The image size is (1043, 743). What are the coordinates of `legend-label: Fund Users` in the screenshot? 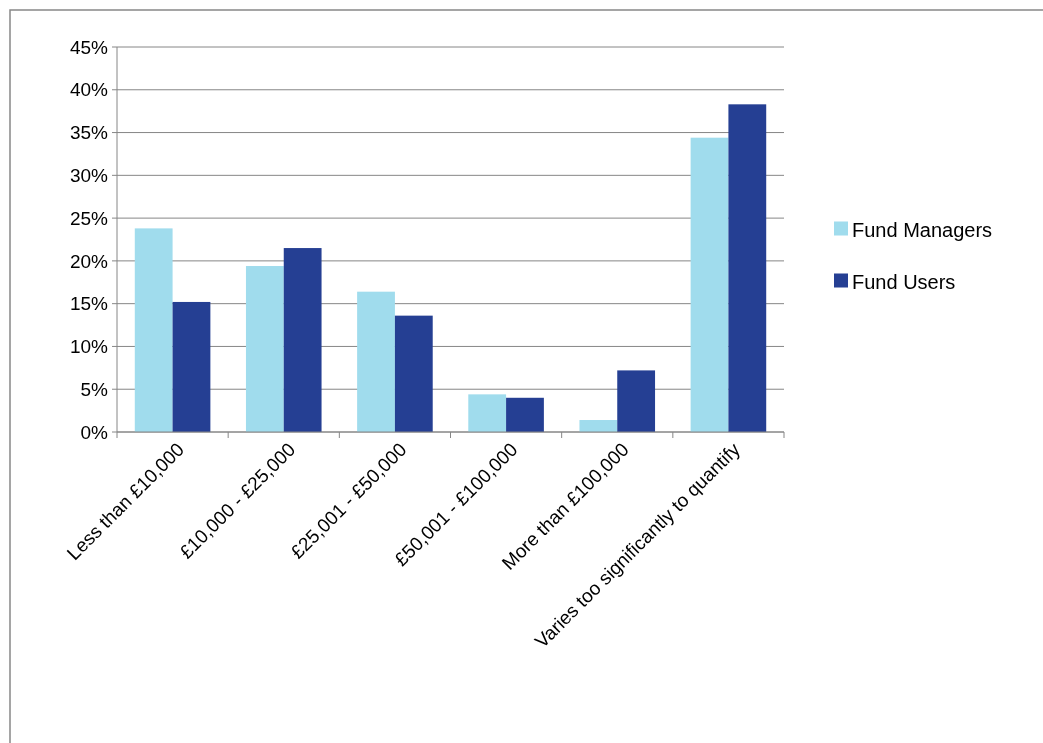 It's located at (904, 281).